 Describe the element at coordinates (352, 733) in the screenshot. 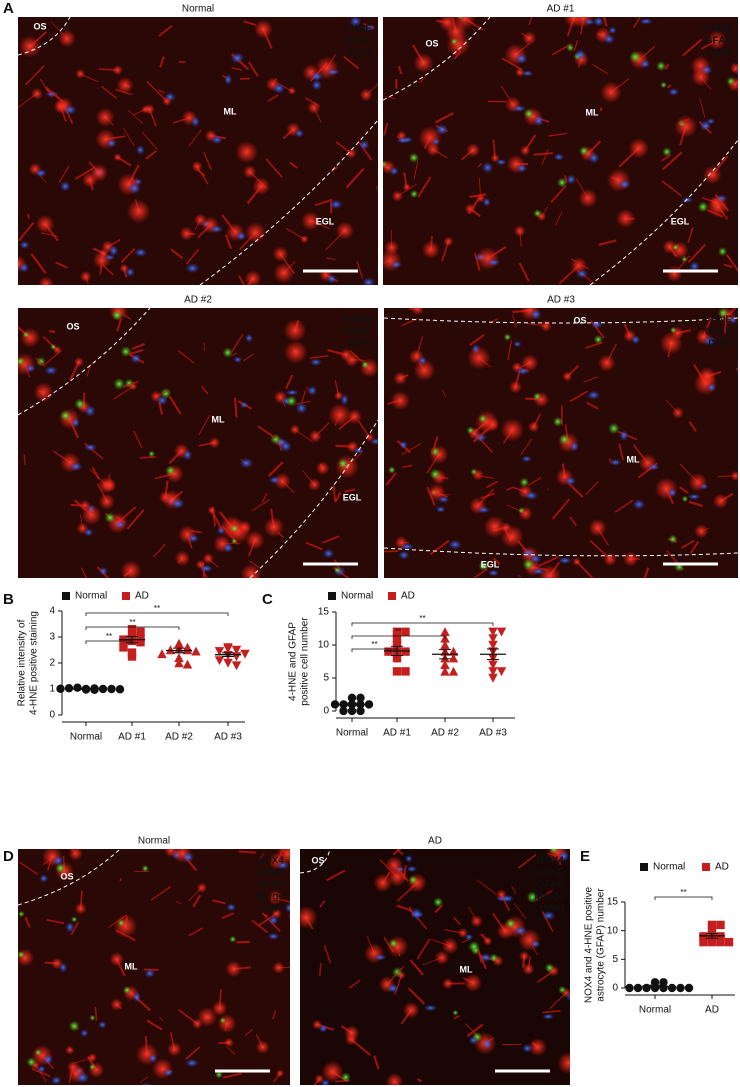

I see `x-tick-label: Normal` at that location.